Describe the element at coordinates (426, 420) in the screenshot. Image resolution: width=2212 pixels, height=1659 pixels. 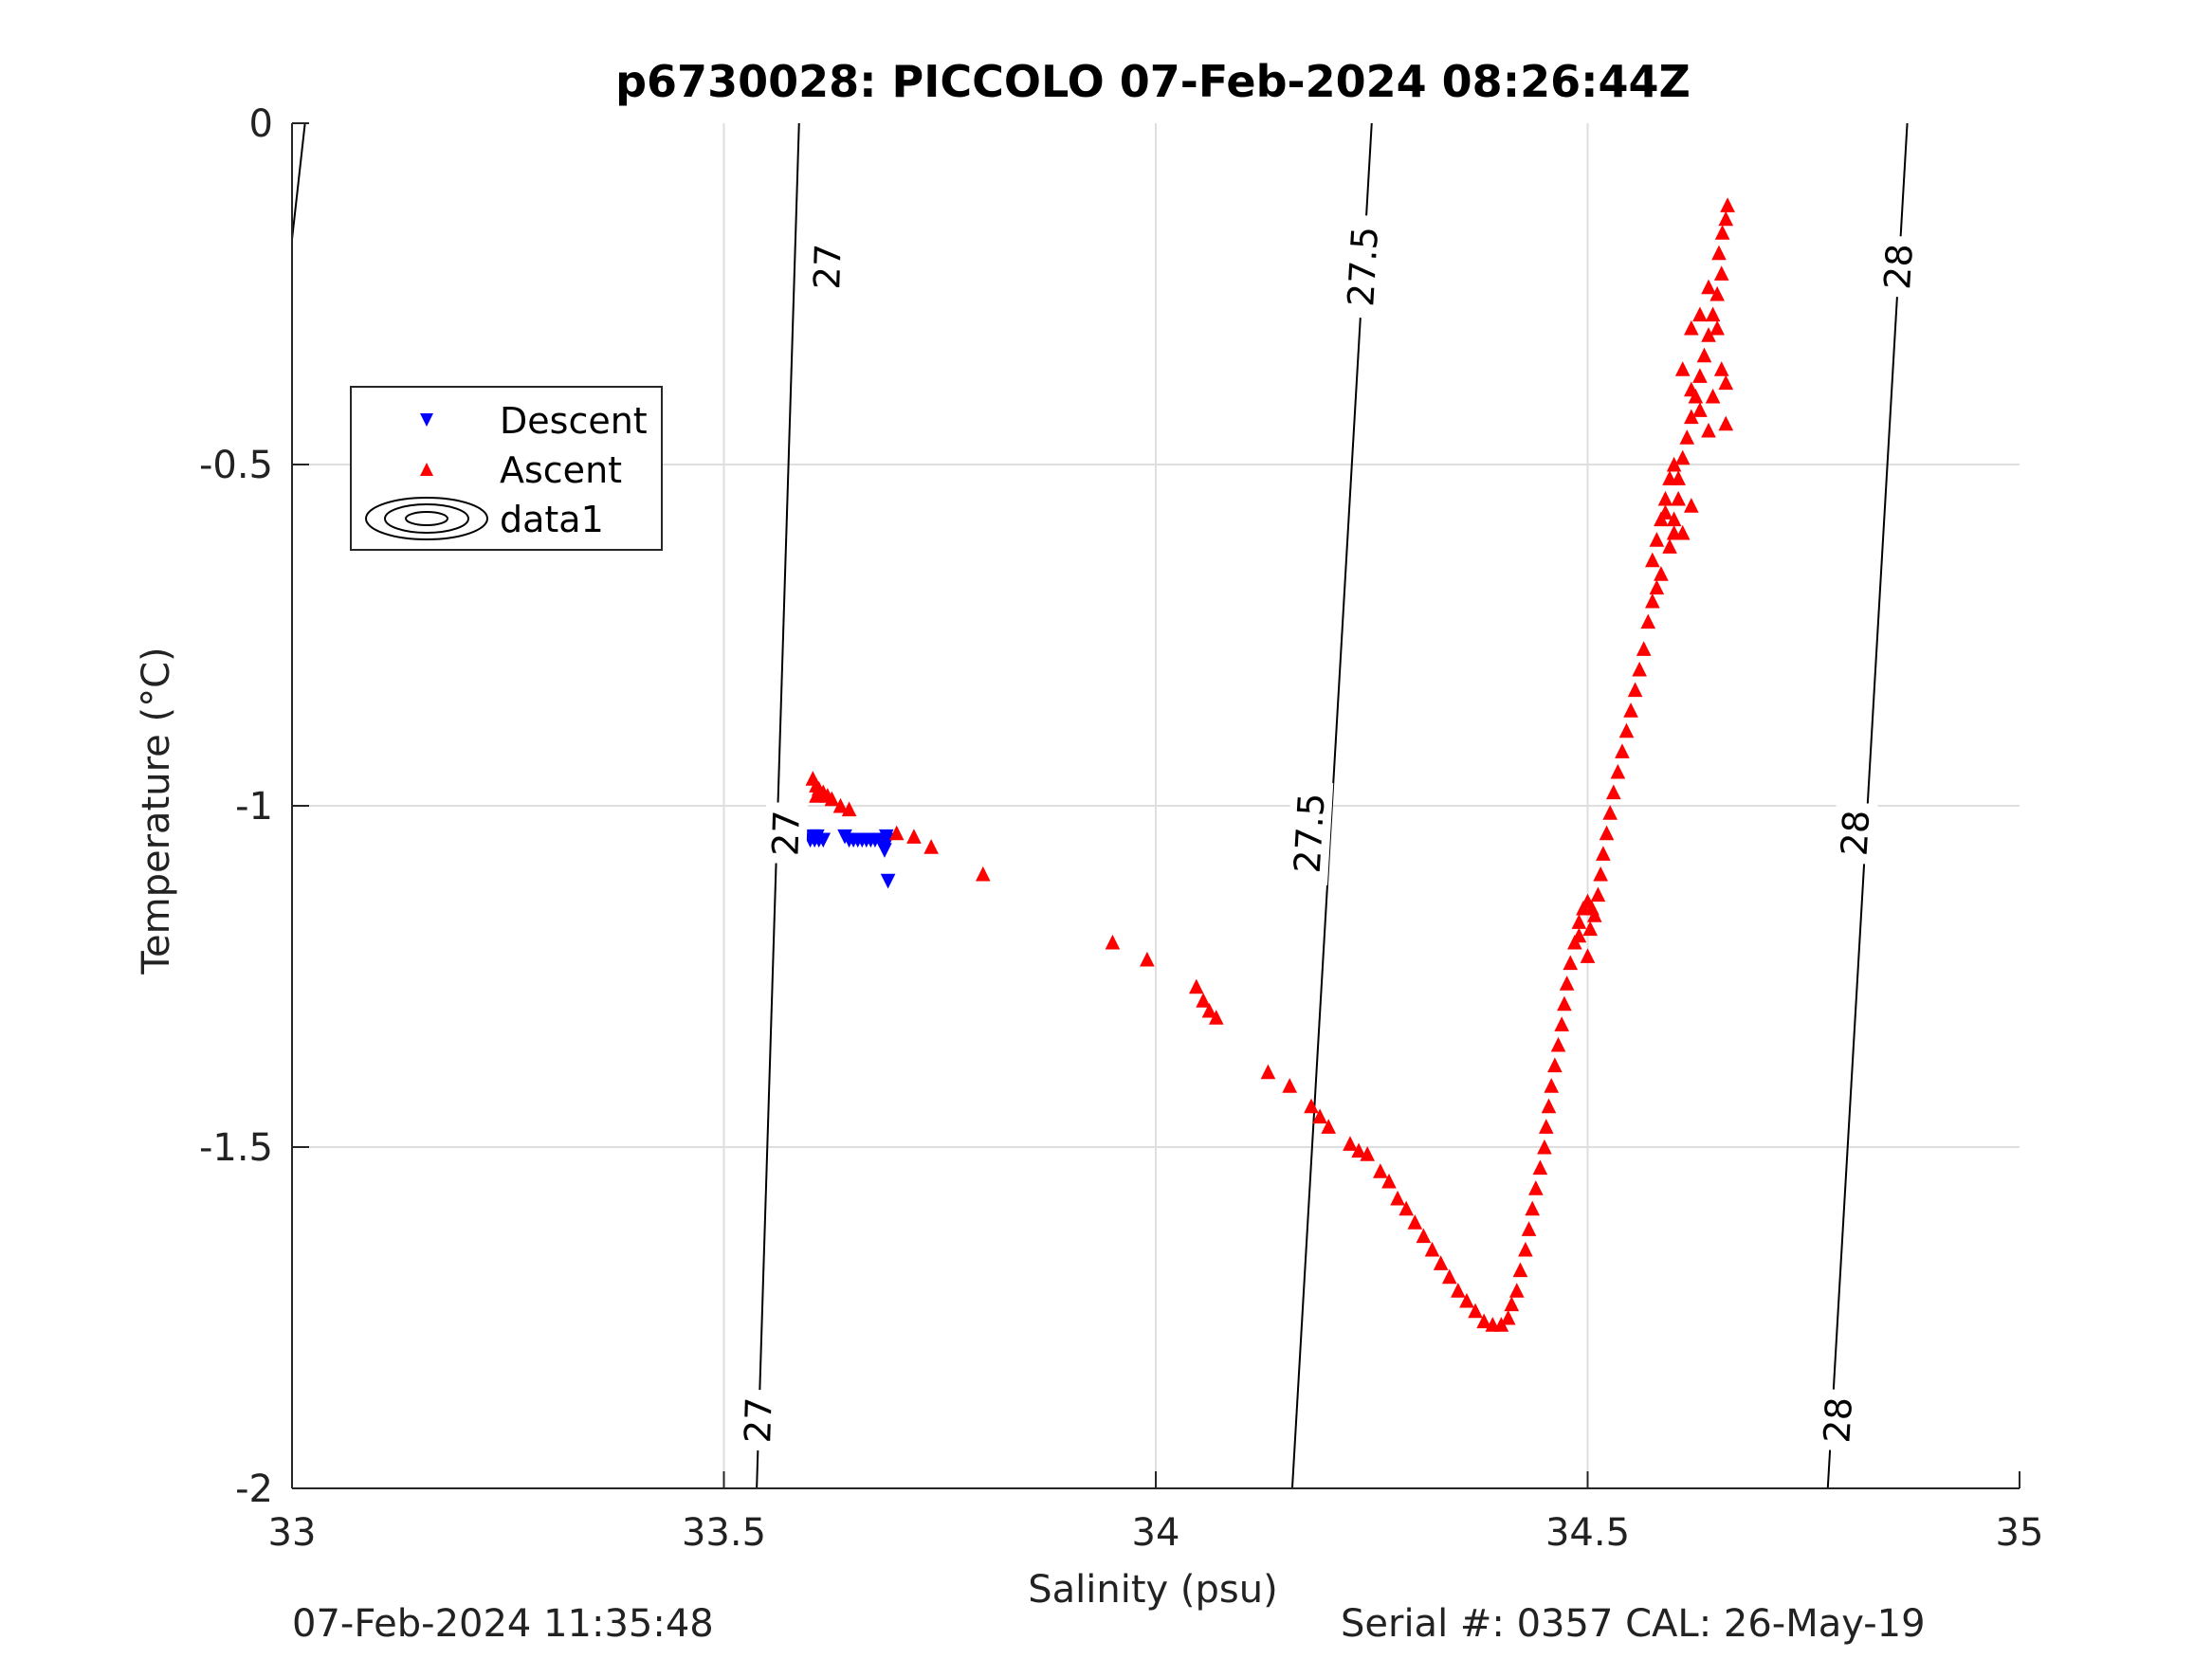
I see `legend-descent-marker` at that location.